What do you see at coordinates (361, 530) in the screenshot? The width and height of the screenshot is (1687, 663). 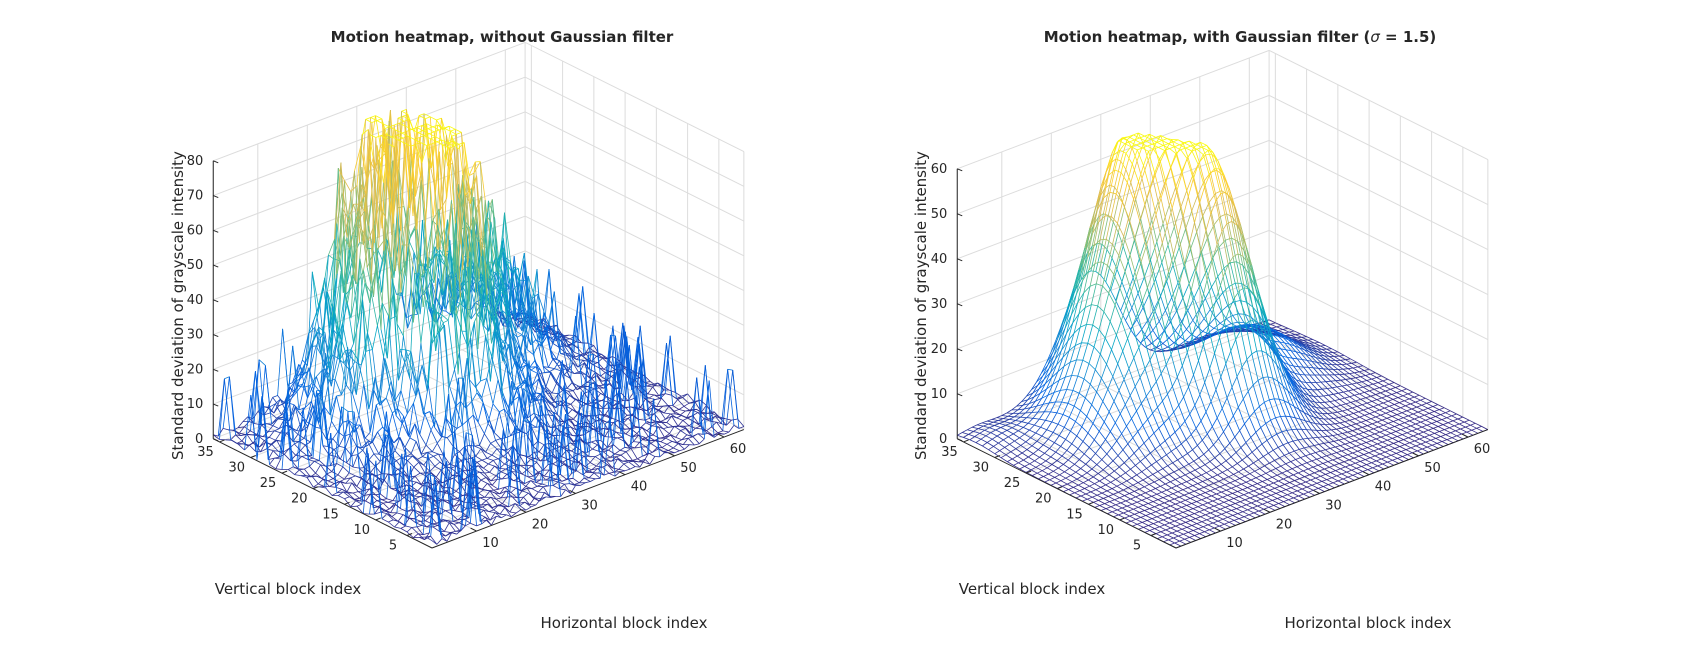 I see `y-tick-label: 10` at bounding box center [361, 530].